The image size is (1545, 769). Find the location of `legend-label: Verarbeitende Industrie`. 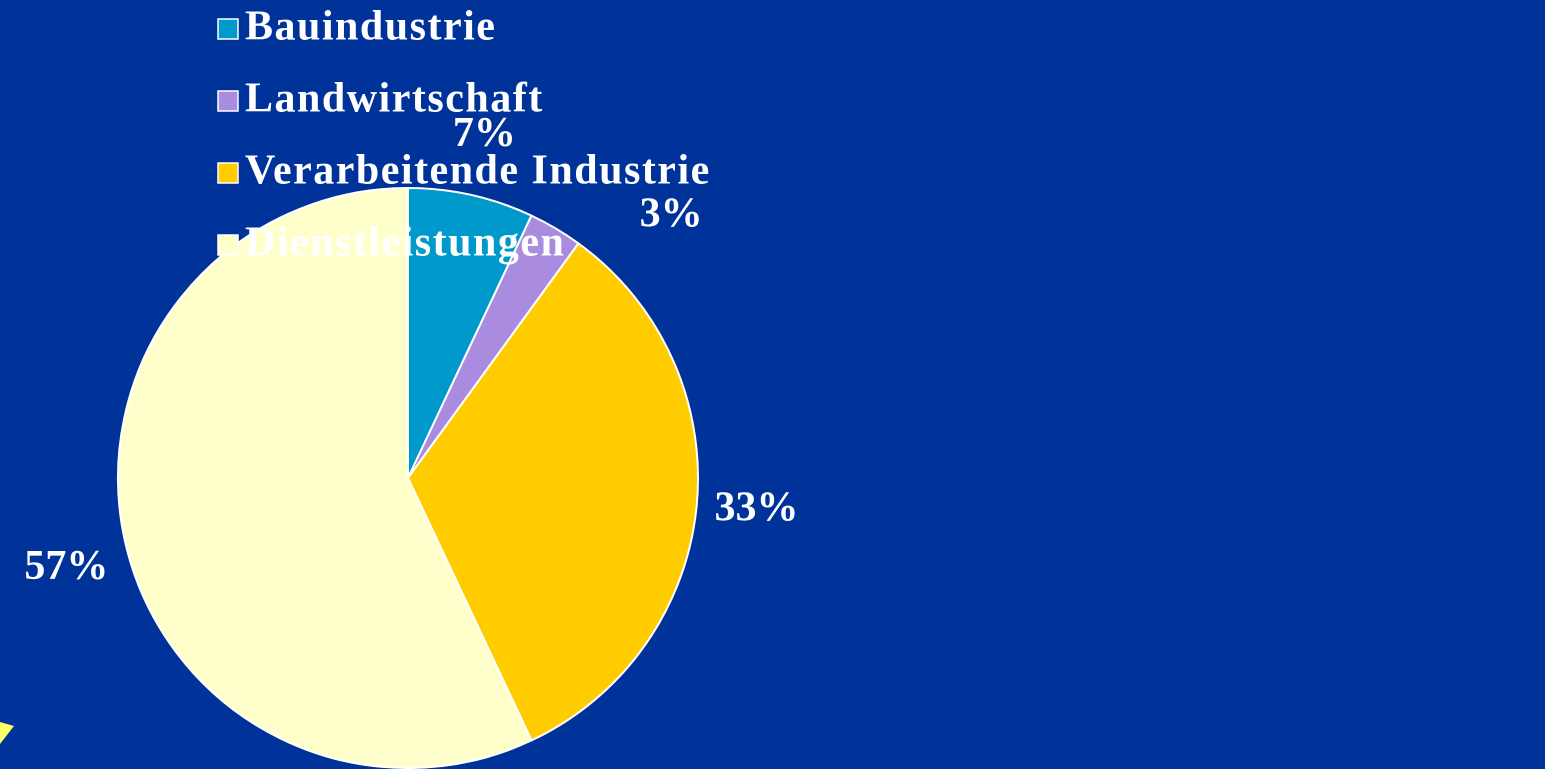

legend-label: Verarbeitende Industrie is located at coordinates (478, 171).